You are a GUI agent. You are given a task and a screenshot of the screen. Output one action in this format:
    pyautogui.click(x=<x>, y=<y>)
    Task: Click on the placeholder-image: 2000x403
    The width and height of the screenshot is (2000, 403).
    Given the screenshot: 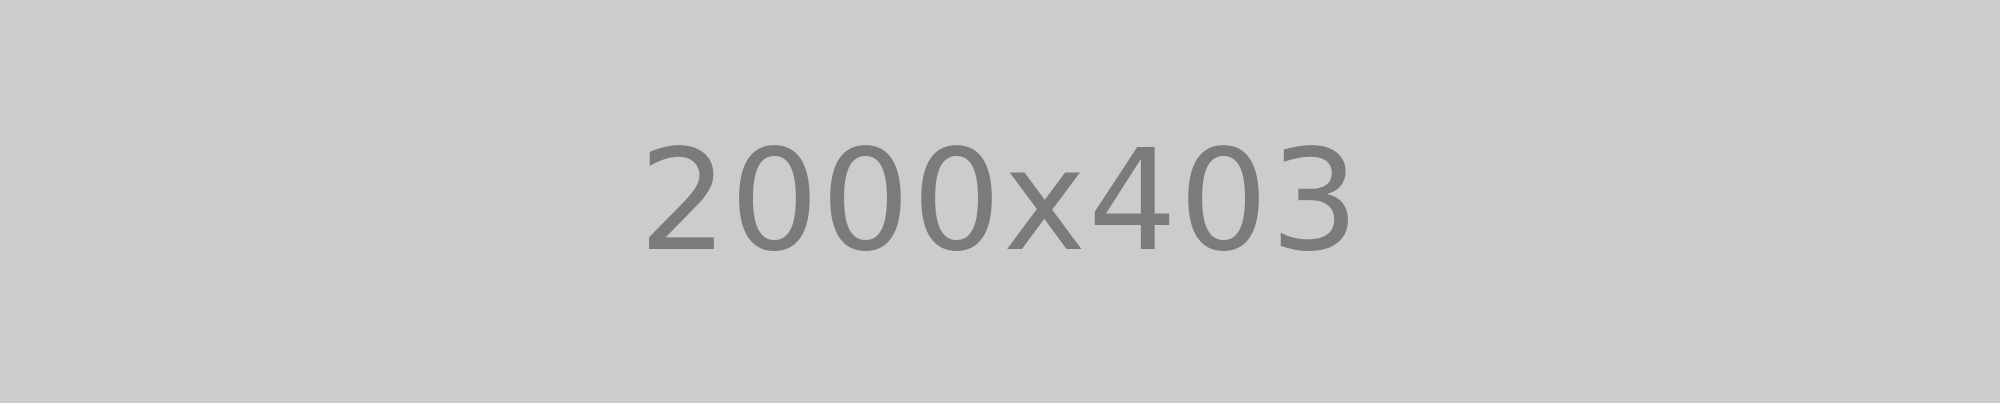 What is the action you would take?
    pyautogui.click(x=1000, y=201)
    